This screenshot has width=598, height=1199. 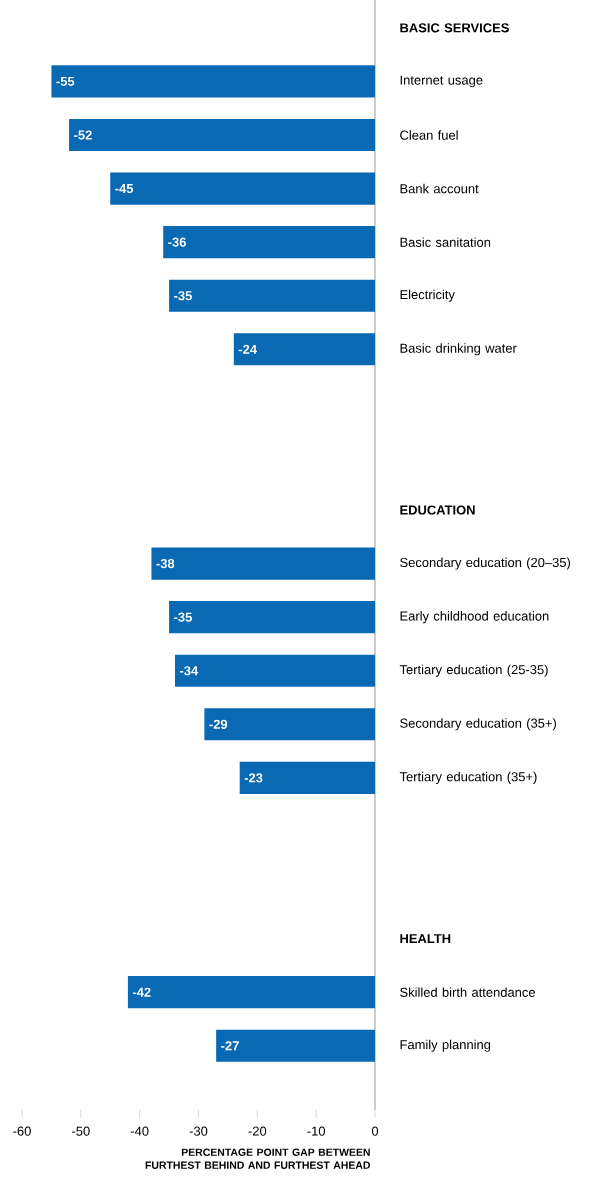 I want to click on y-tick-label: Tertiary education (35+), so click(x=468, y=777).